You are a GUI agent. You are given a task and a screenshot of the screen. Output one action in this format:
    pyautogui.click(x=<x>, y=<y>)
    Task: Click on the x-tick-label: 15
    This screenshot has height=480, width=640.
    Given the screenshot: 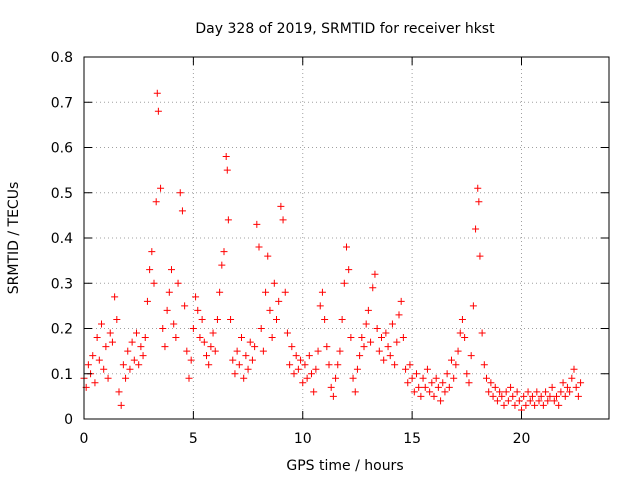 What is the action you would take?
    pyautogui.click(x=412, y=439)
    